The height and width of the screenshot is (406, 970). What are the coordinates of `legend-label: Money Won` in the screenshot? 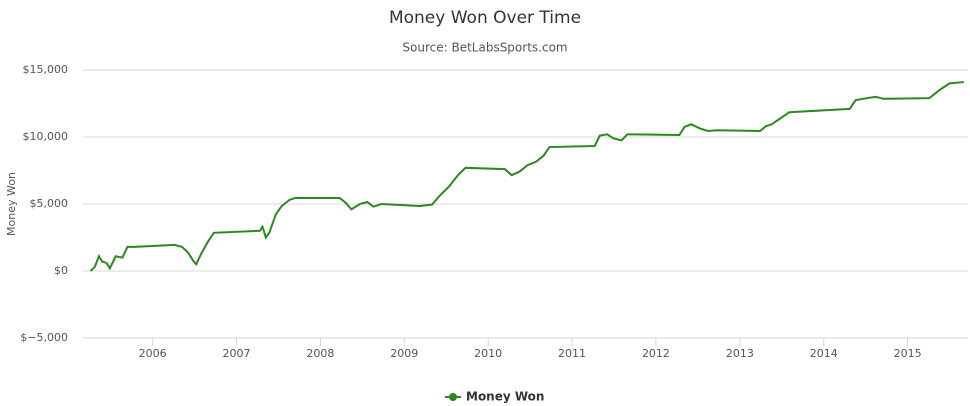 It's located at (505, 397).